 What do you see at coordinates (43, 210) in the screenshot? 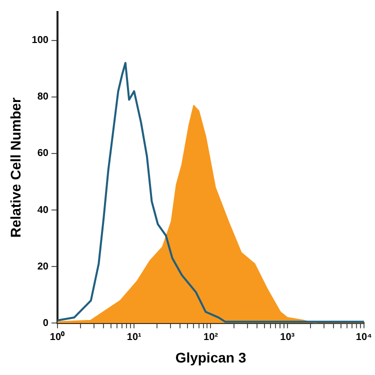
I see `y-tick-label: 40` at bounding box center [43, 210].